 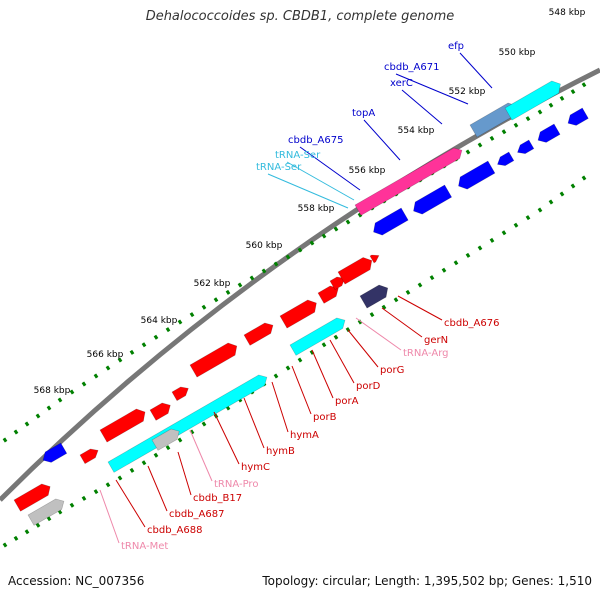 I want to click on scale-label: 562 kbp, so click(x=212, y=284).